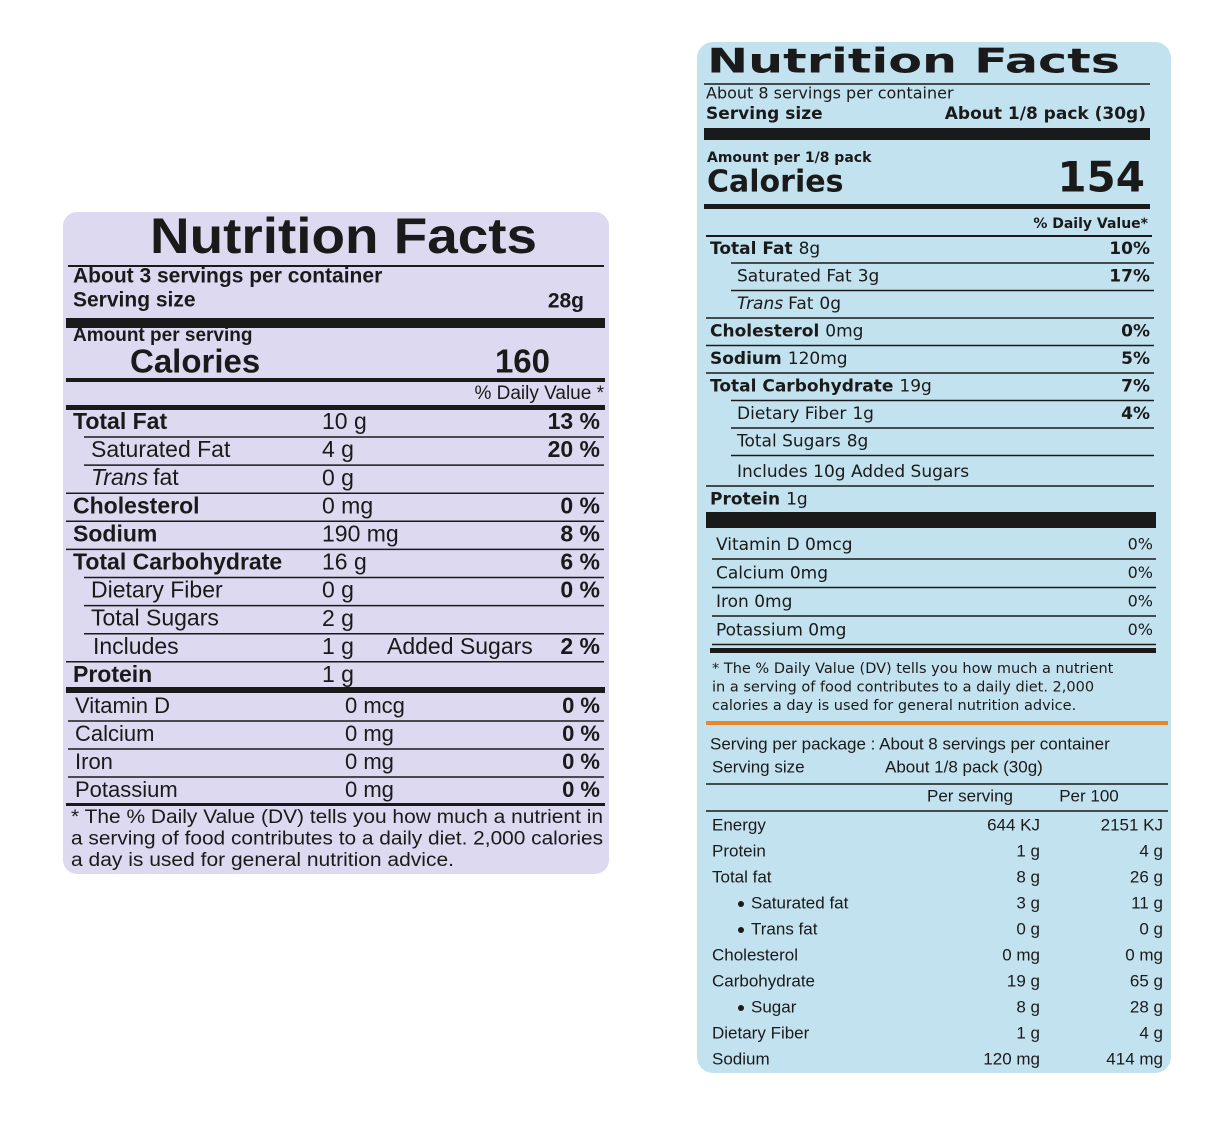 The height and width of the screenshot is (1138, 1214). What do you see at coordinates (122, 705) in the screenshot?
I see `vitamin-name: Vitamin D` at bounding box center [122, 705].